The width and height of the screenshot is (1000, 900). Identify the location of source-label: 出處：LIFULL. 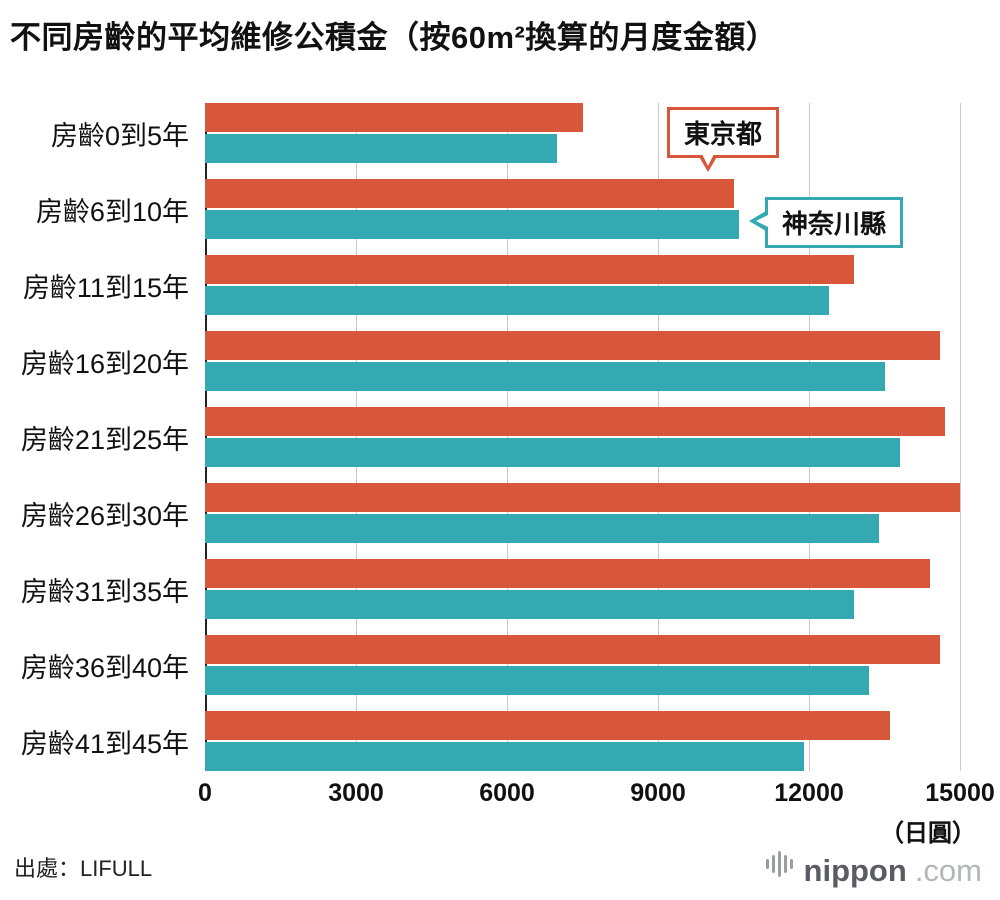
(83, 868).